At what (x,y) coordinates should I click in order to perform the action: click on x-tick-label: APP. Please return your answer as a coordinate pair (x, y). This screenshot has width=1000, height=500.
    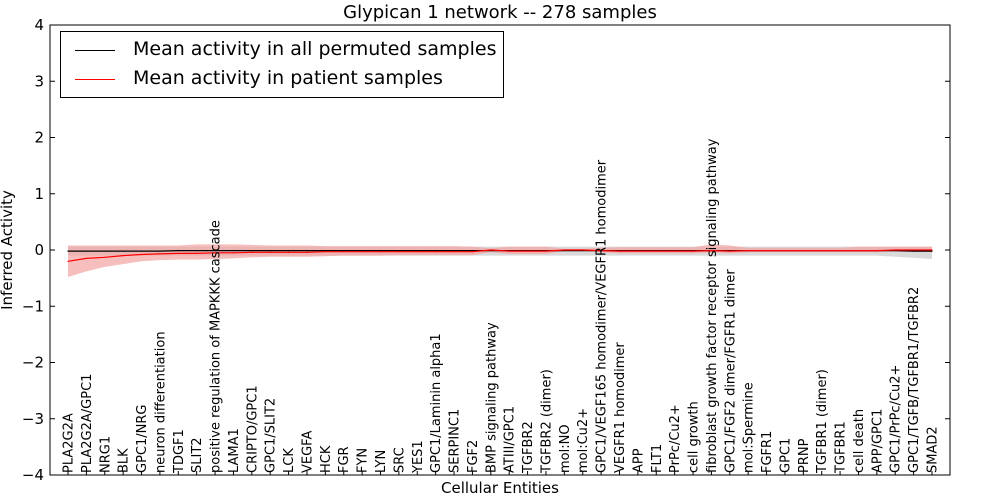
    Looking at the image, I should click on (638, 460).